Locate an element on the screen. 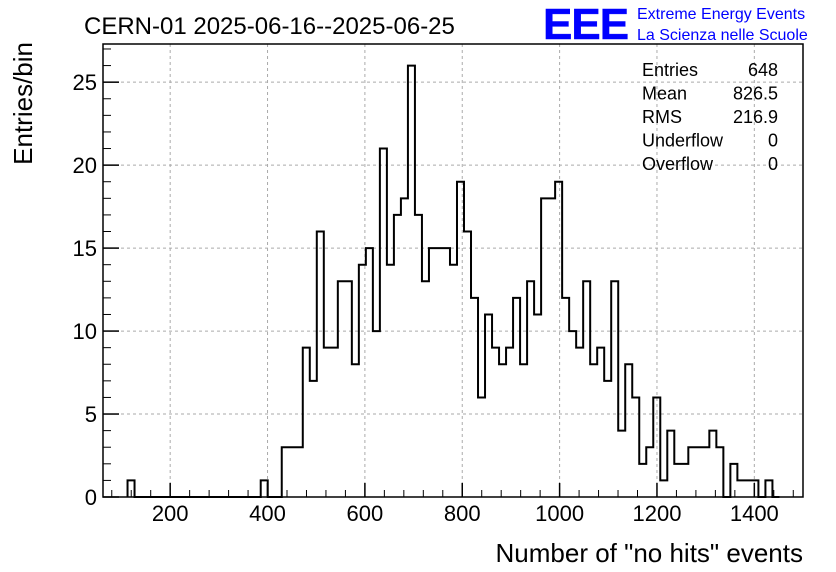 This screenshot has width=836, height=572. stats-value: 826.5 is located at coordinates (755, 94).